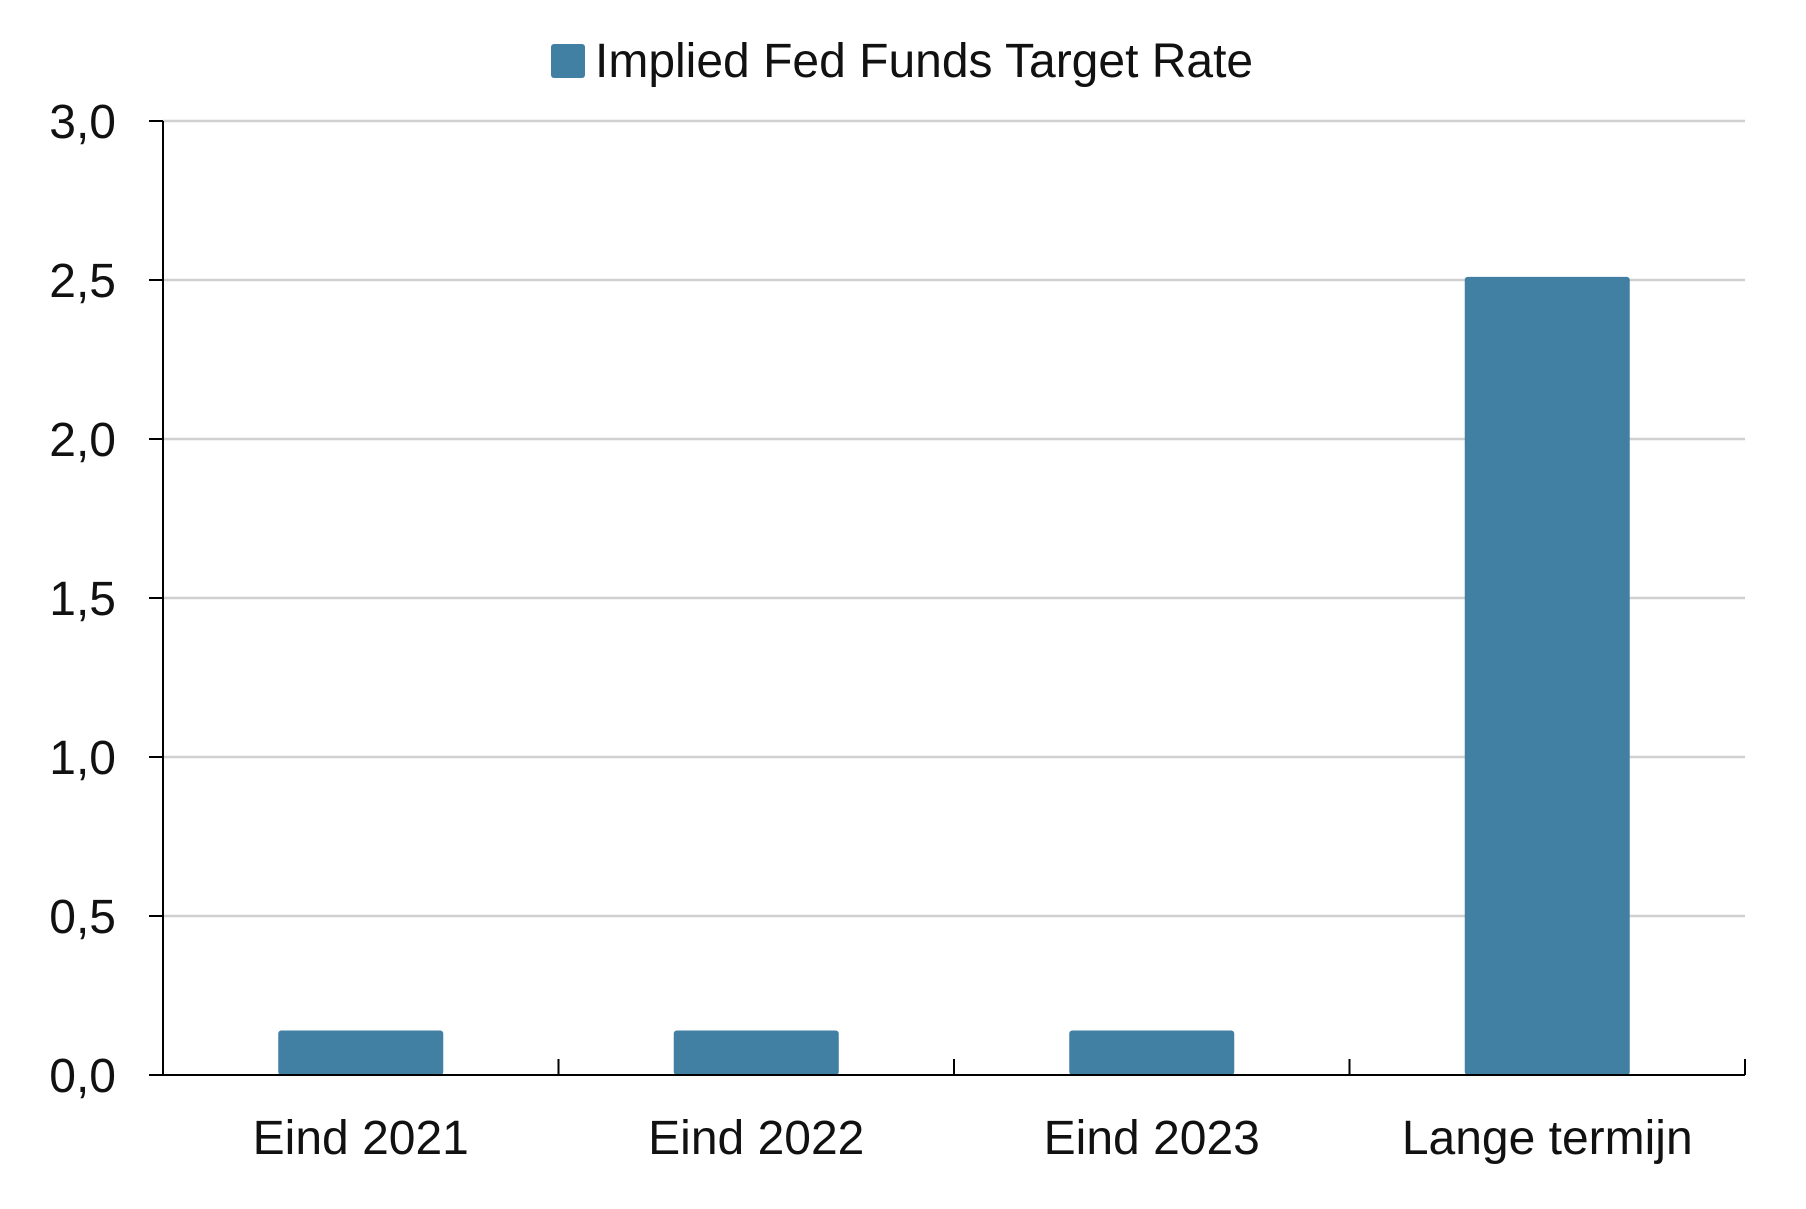  What do you see at coordinates (756, 1138) in the screenshot?
I see `x-tick-label: Eind 2022` at bounding box center [756, 1138].